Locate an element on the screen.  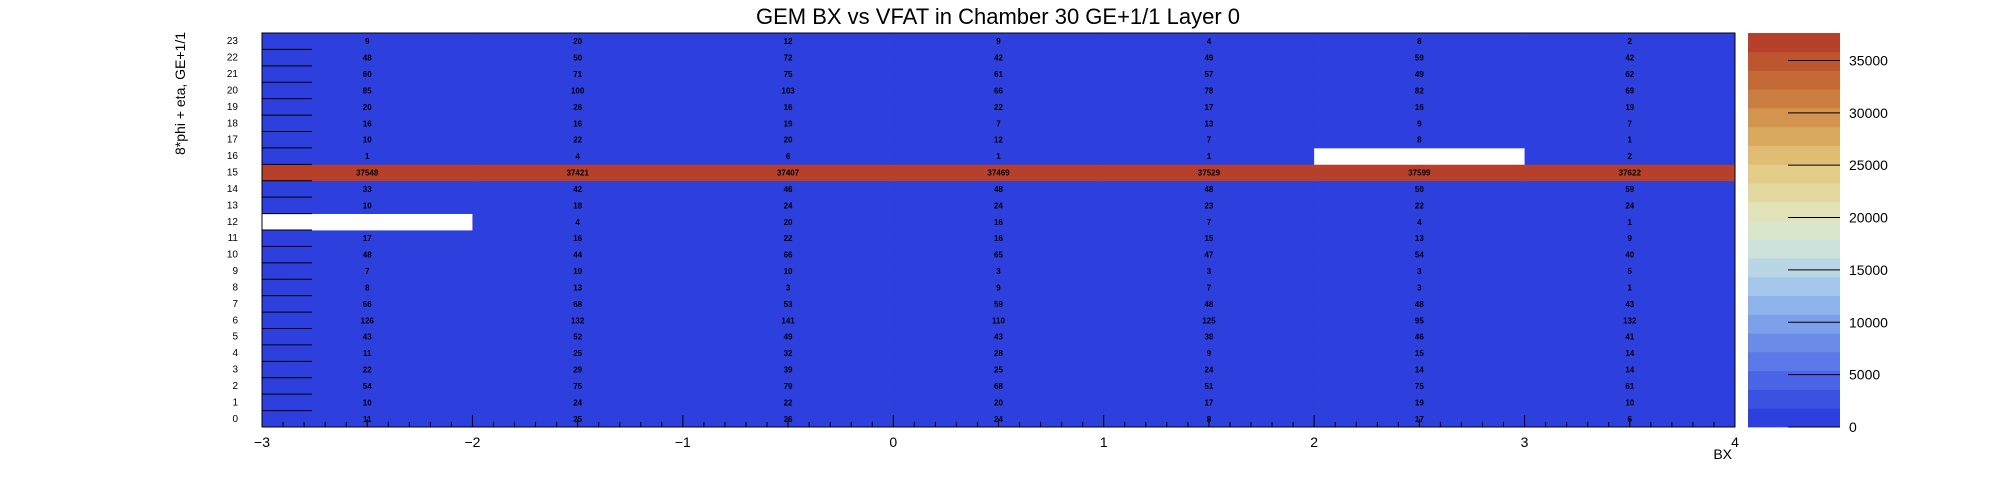
cell-value-label: 4 is located at coordinates (577, 156).